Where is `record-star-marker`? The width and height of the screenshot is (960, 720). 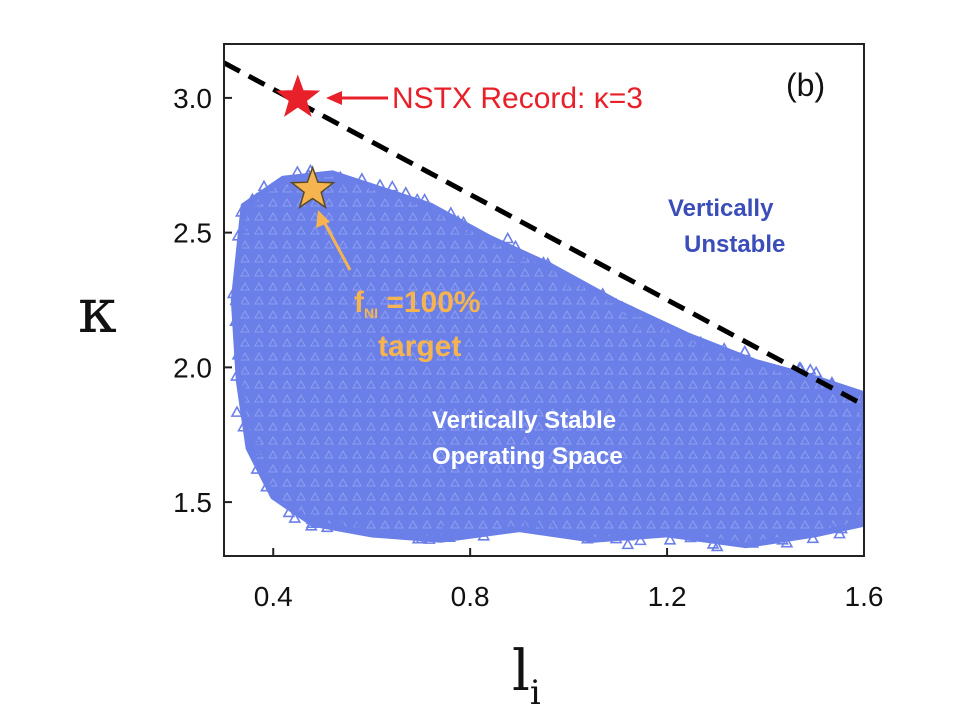 record-star-marker is located at coordinates (298, 95).